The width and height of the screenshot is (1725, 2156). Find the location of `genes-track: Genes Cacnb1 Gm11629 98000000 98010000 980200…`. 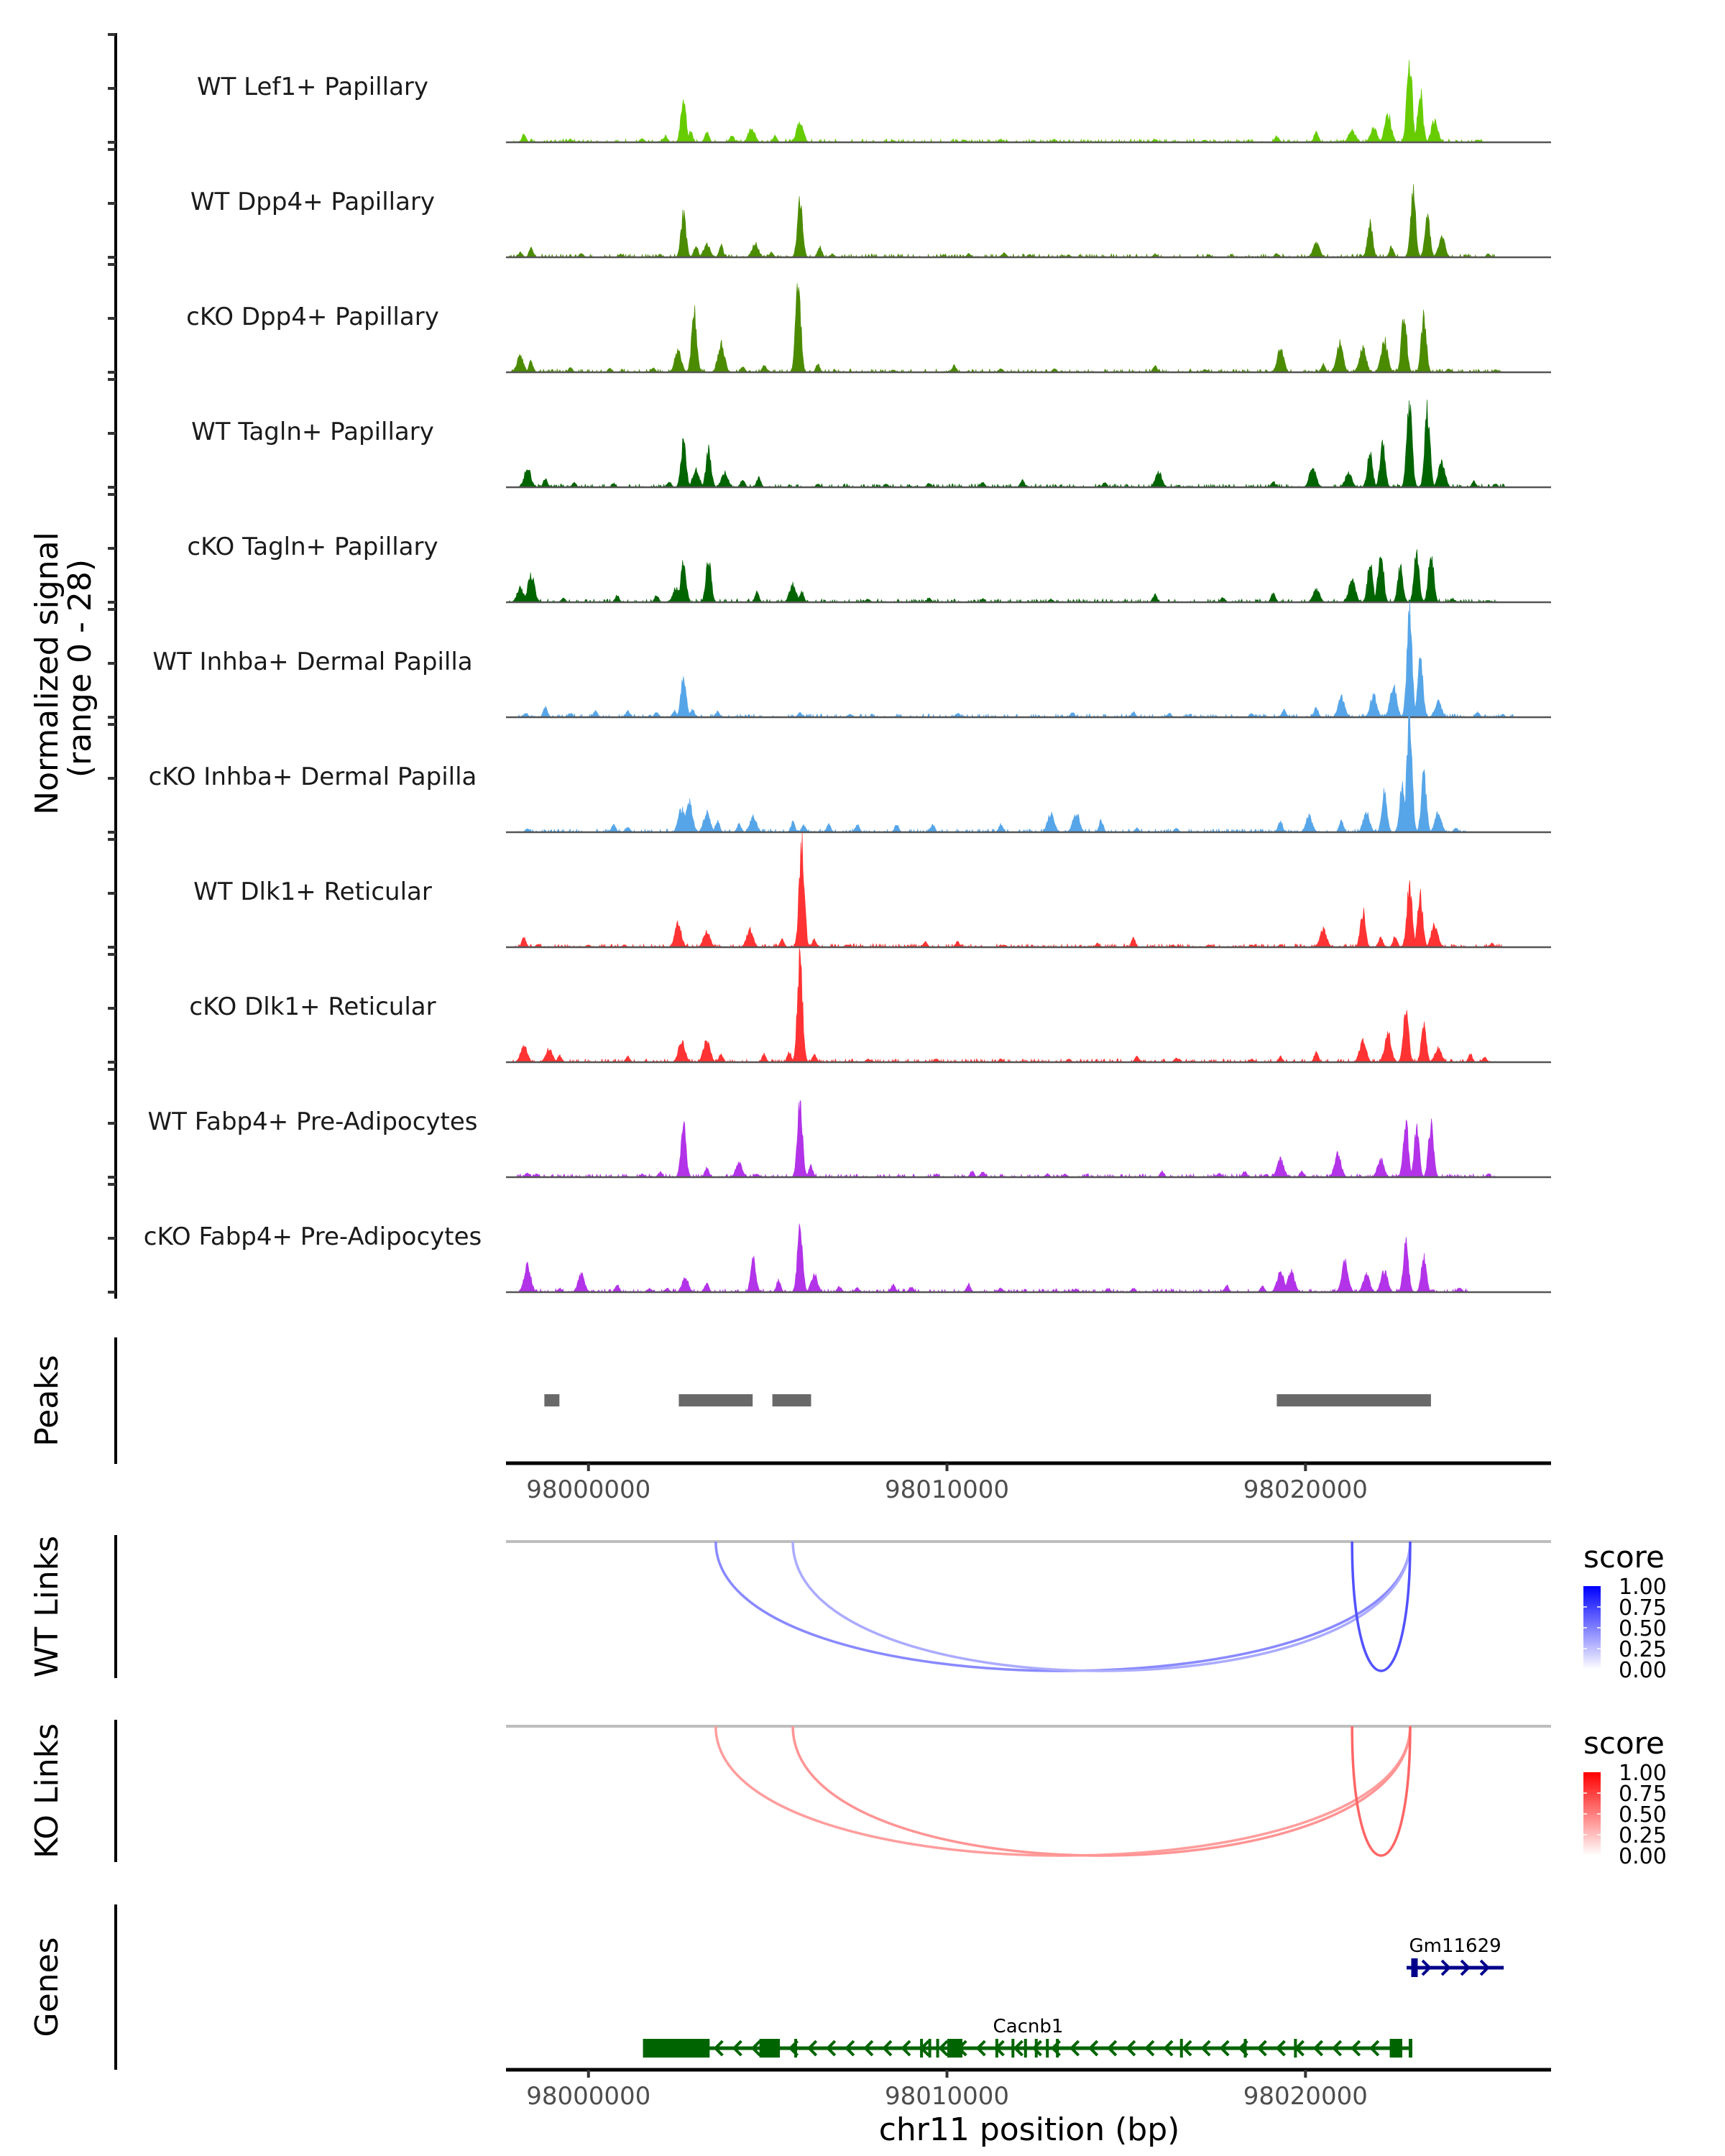

genes-track: Genes Cacnb1 Gm11629 98000000 98010000 980200… is located at coordinates (790, 2007).